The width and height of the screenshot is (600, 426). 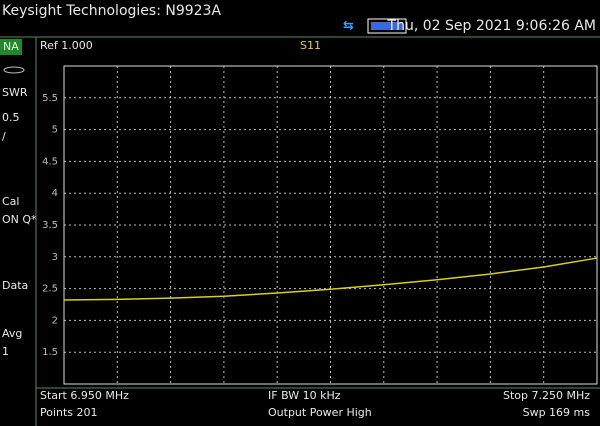 I want to click on sidebar-item: /, so click(x=4, y=136).